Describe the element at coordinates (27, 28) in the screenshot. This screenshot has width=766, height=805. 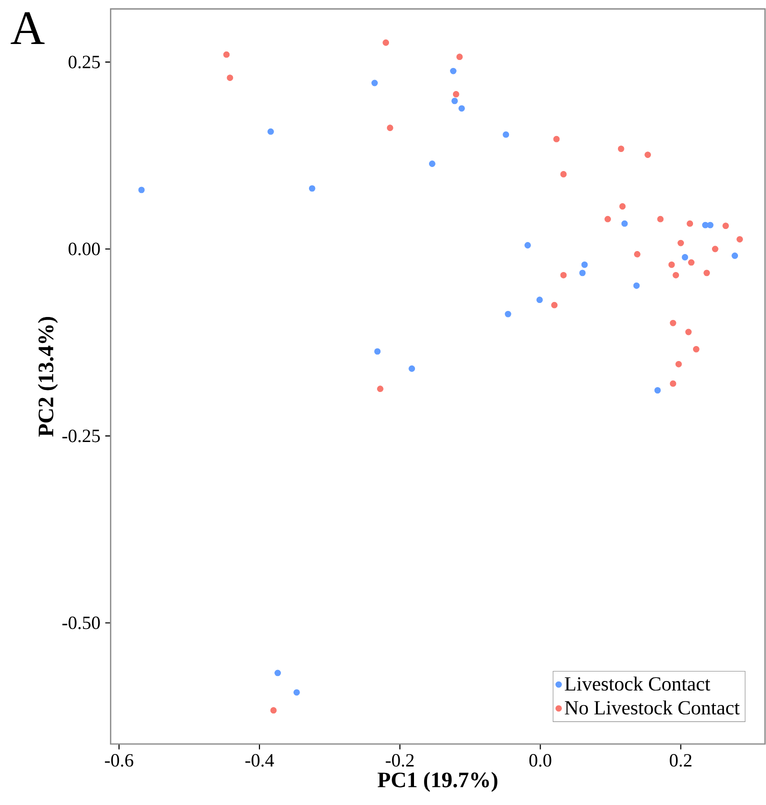
I see `text: A` at that location.